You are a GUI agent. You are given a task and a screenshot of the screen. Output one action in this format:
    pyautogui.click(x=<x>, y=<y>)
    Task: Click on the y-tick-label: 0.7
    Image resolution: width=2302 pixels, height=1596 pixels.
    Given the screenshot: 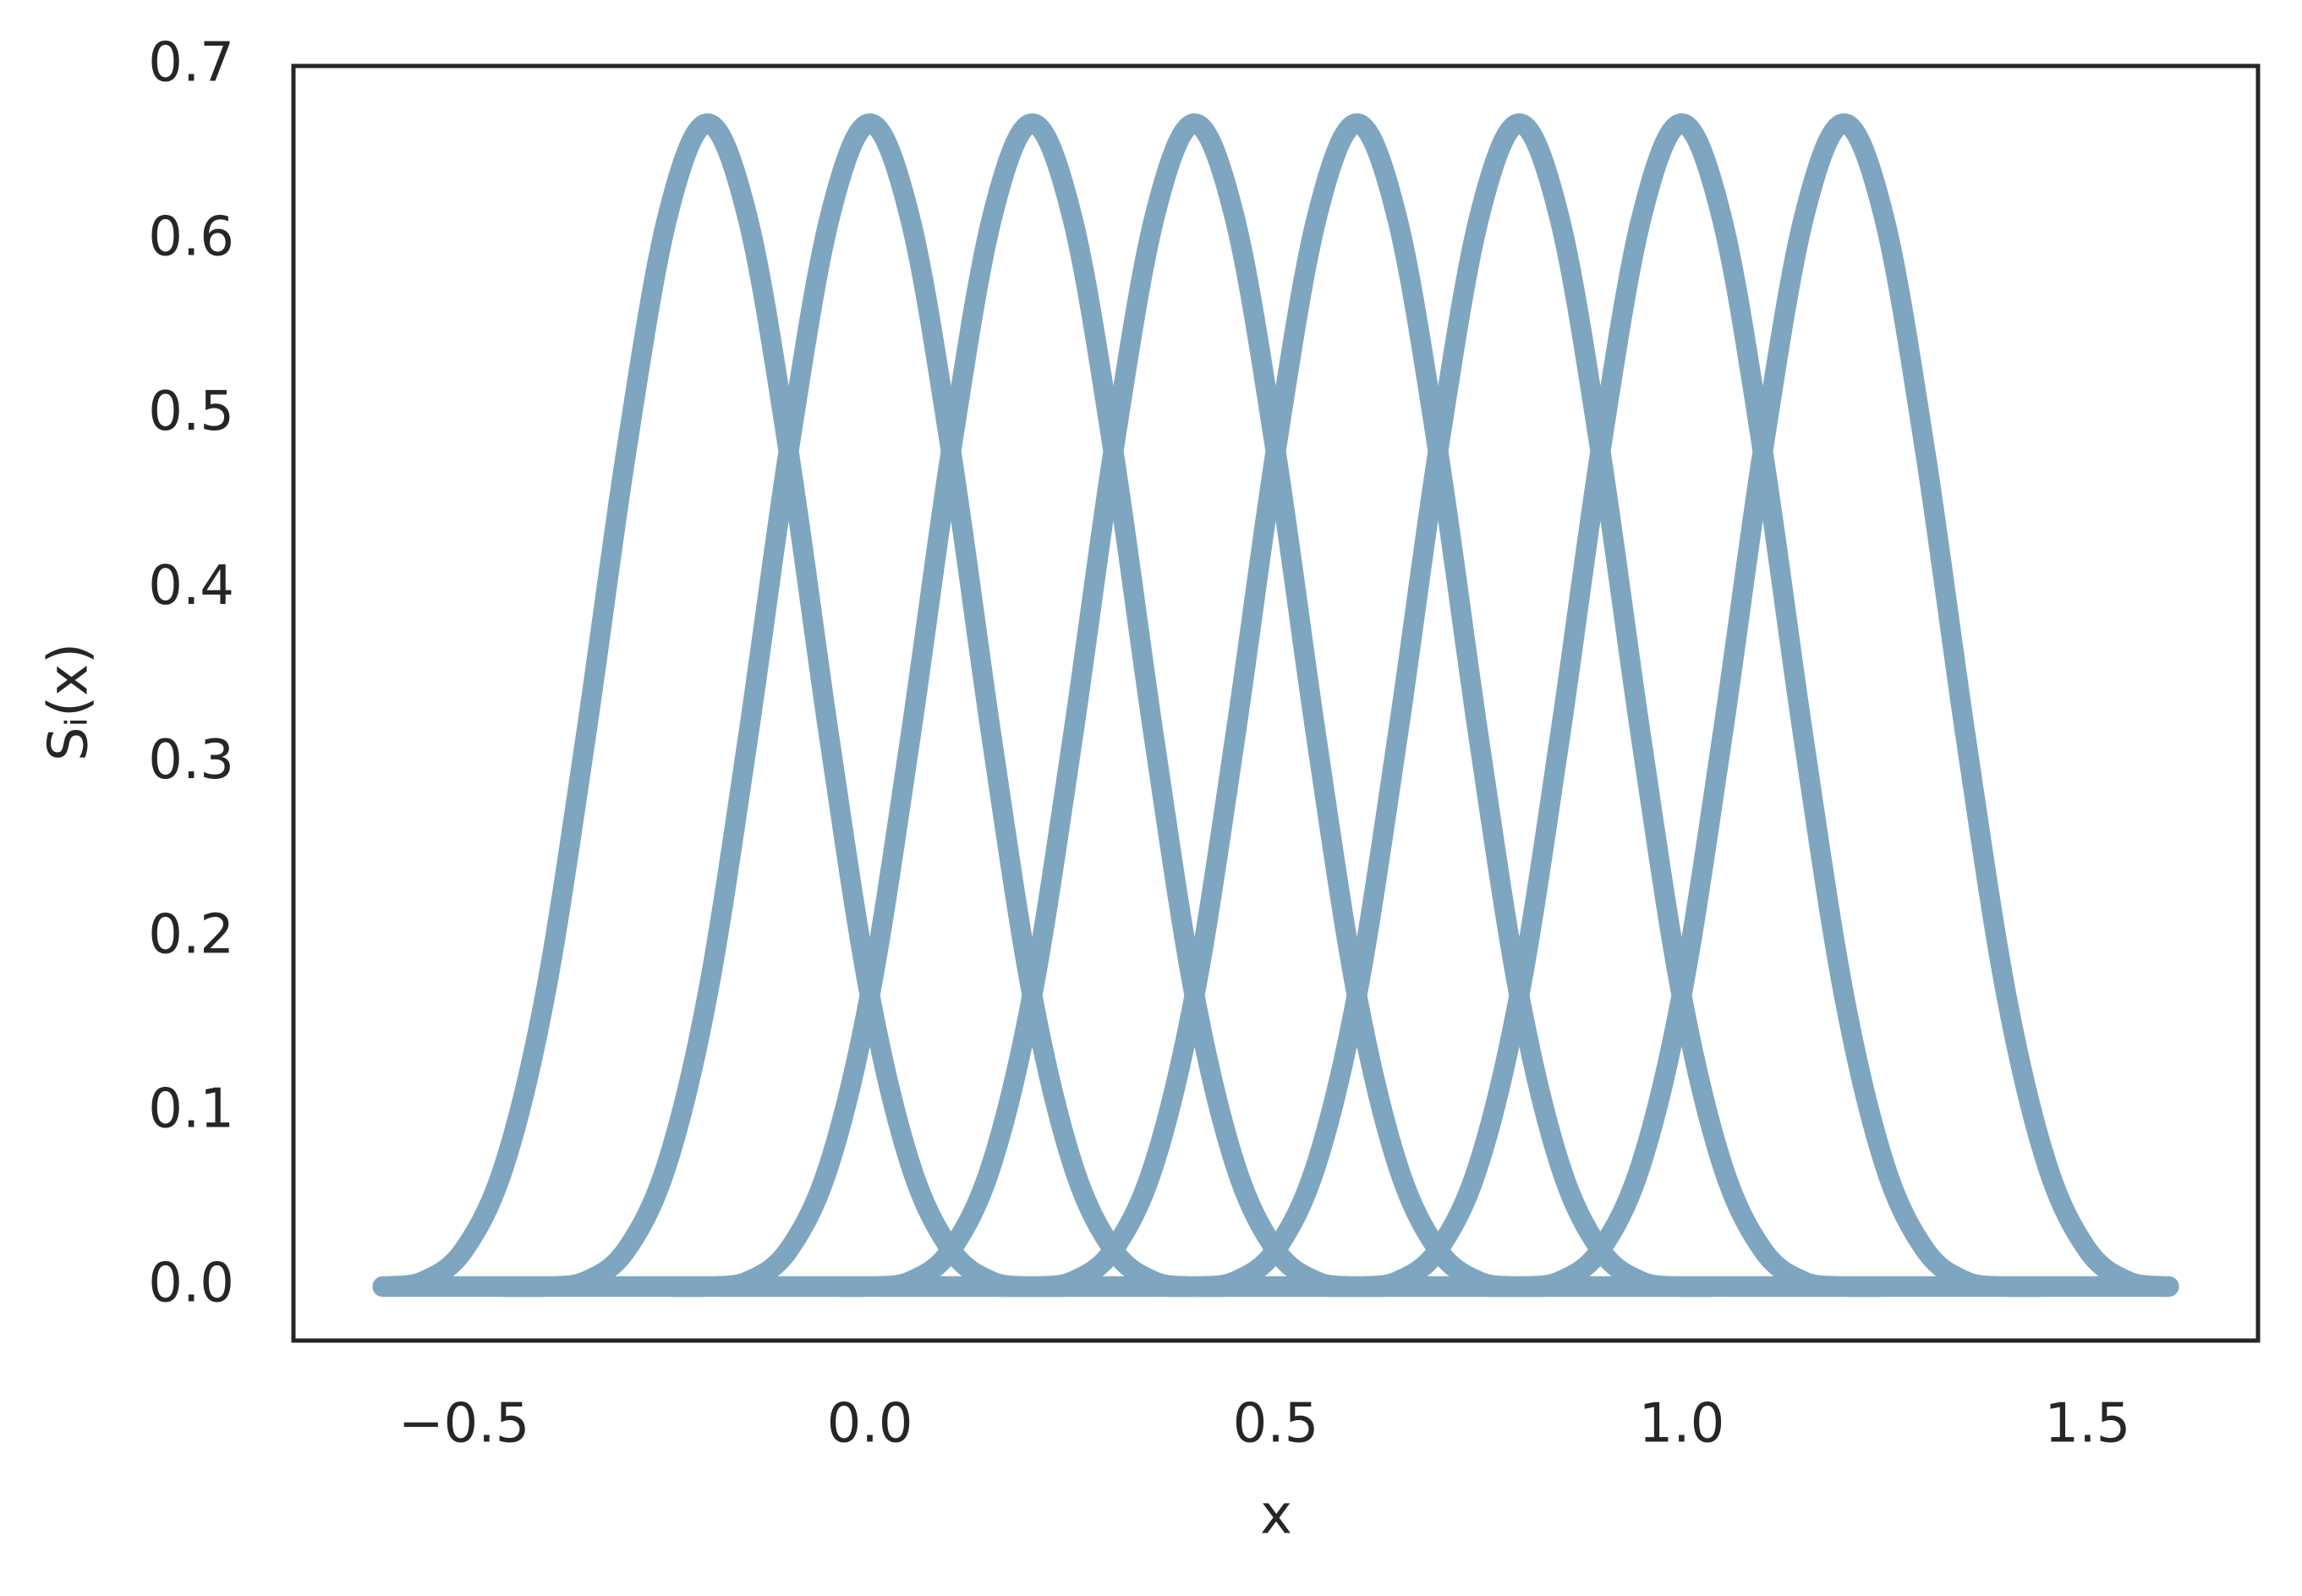 What is the action you would take?
    pyautogui.click(x=191, y=63)
    